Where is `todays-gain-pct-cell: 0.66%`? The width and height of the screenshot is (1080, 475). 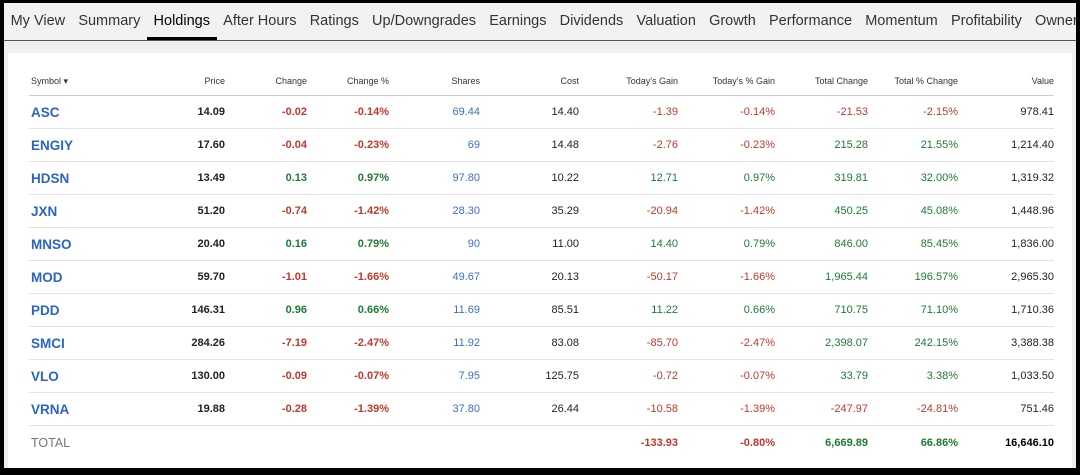 todays-gain-pct-cell: 0.66% is located at coordinates (726, 310).